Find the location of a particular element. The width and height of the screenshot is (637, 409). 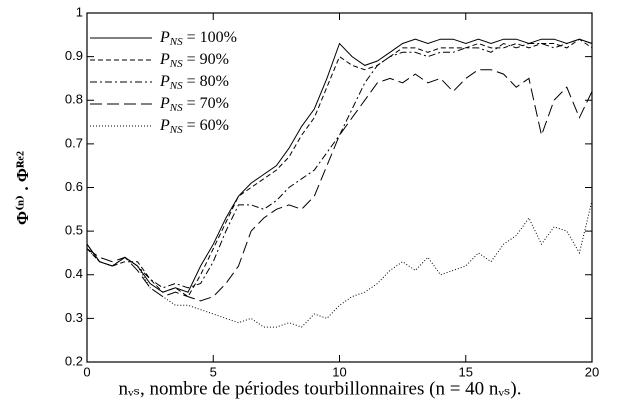

y-tick-label: 0.6 is located at coordinates (74, 186).